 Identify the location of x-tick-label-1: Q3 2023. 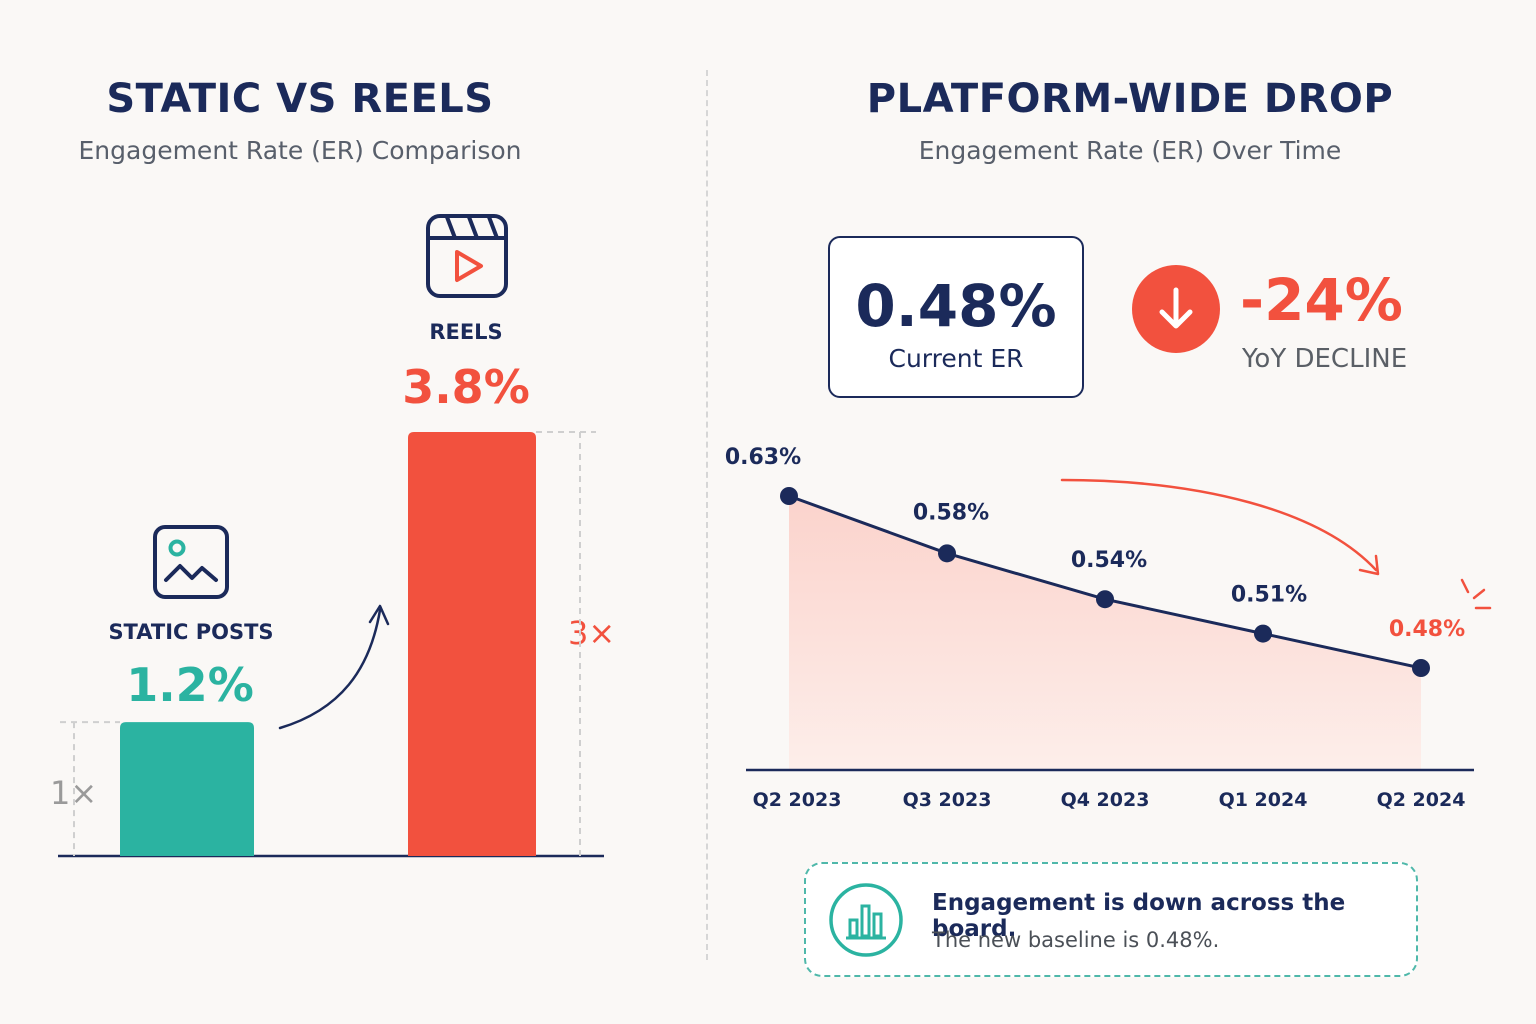
(947, 800).